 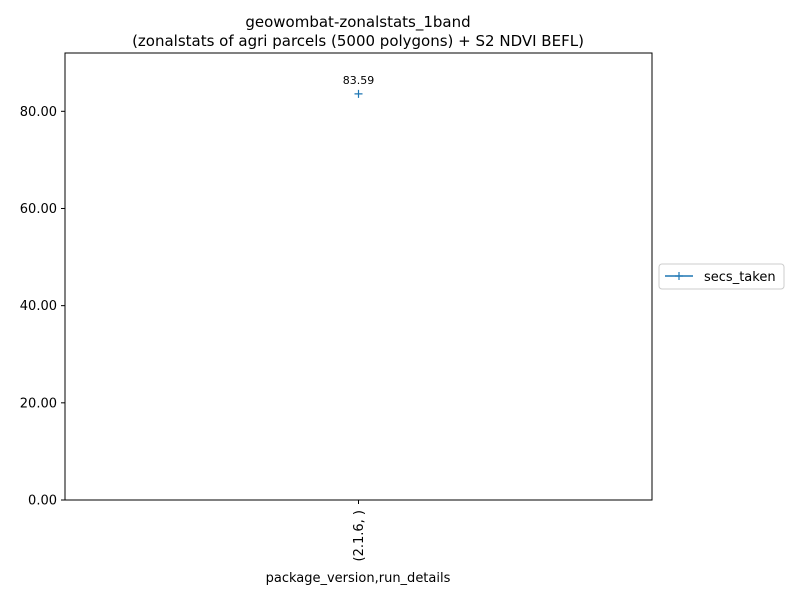 What do you see at coordinates (358, 578) in the screenshot?
I see `x-axis-label: package_version,run_details` at bounding box center [358, 578].